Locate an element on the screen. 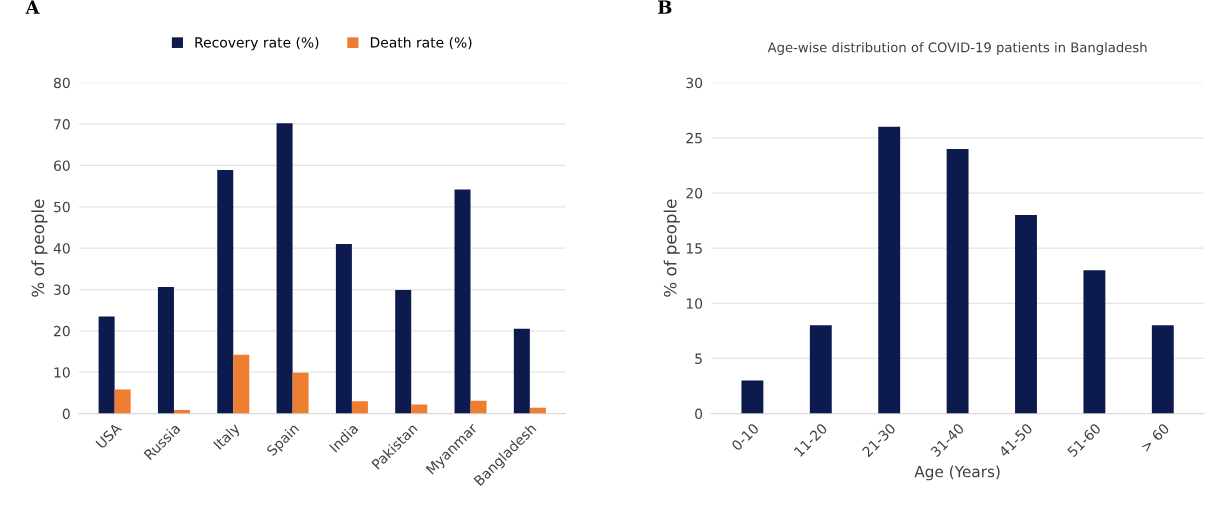 Image resolution: width=1216 pixels, height=517 pixels. x-axis-title: Age (Years) is located at coordinates (957, 473).